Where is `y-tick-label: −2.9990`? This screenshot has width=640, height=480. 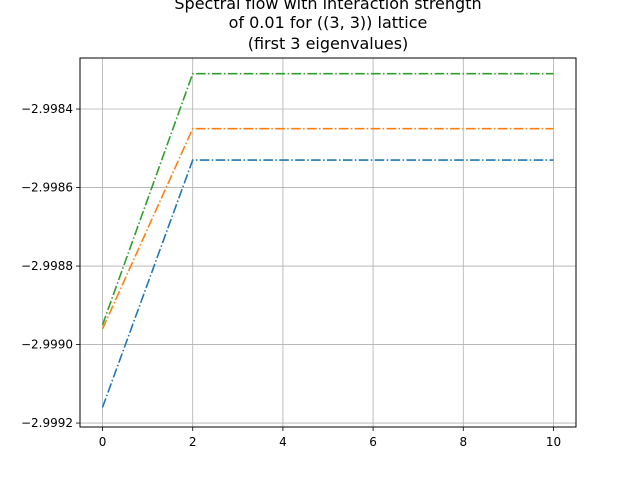
y-tick-label: −2.9990 is located at coordinates (47, 345).